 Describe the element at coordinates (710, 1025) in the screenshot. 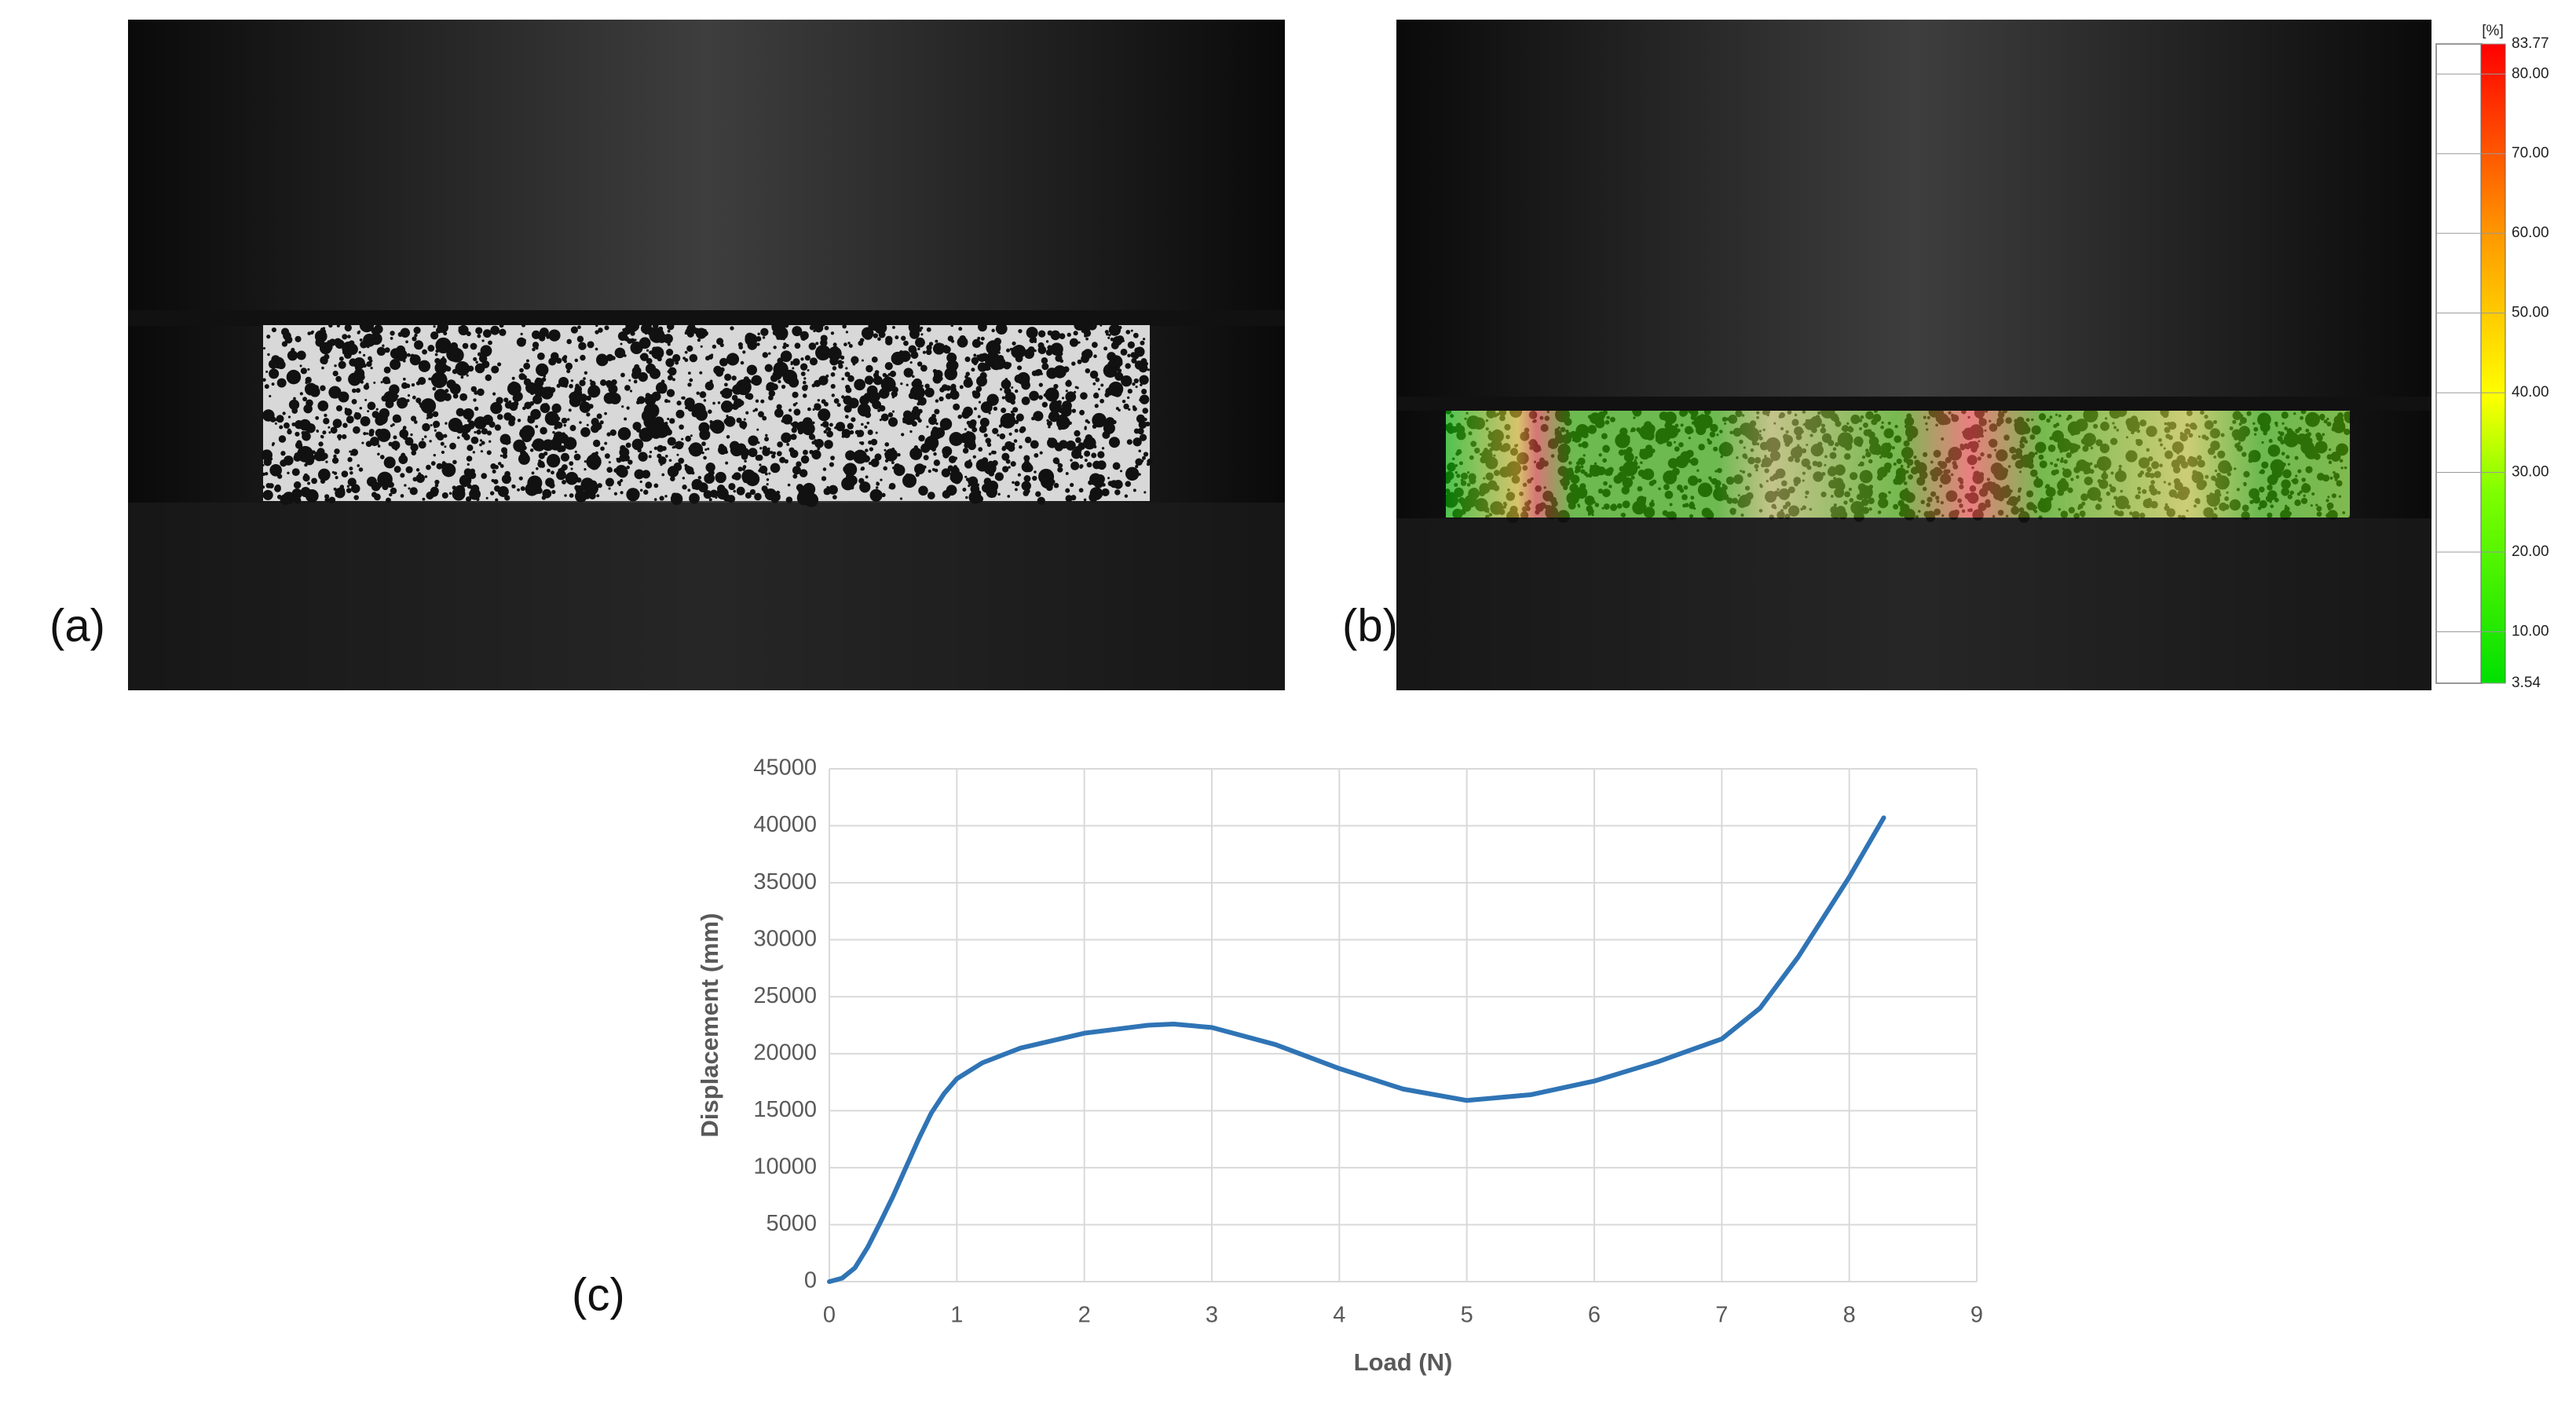

I see `y-axis-label: Displacement (mm)` at that location.